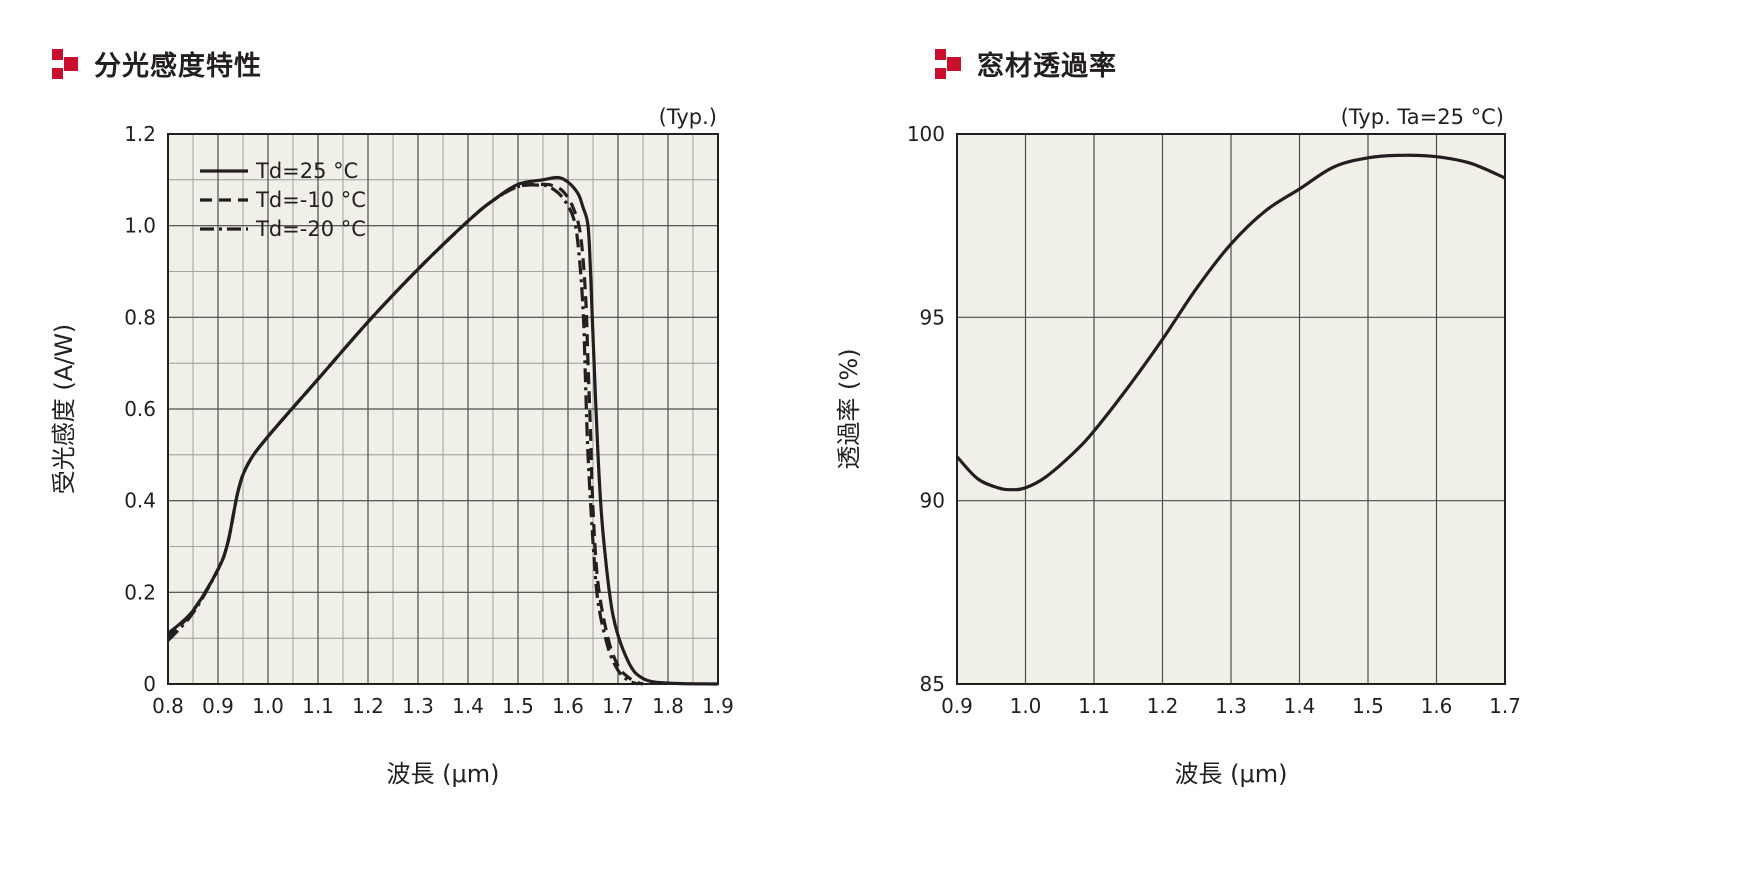 The width and height of the screenshot is (1753, 887). I want to click on section-title-text: 分光感度特性, so click(178, 66).